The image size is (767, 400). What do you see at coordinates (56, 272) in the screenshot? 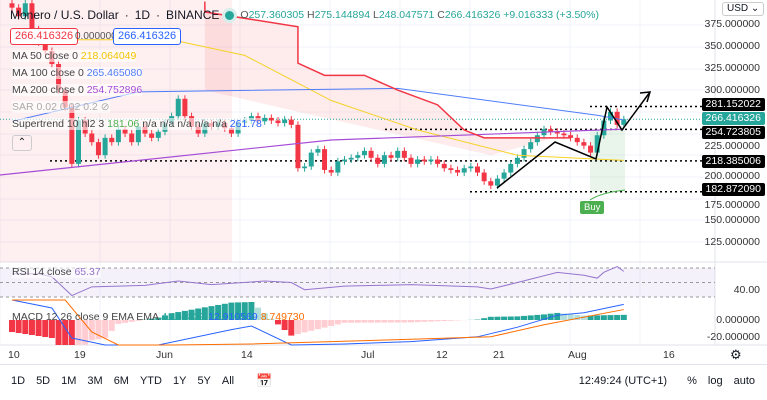
I see `rsi-legend: RSI 14 close 65.37` at bounding box center [56, 272].